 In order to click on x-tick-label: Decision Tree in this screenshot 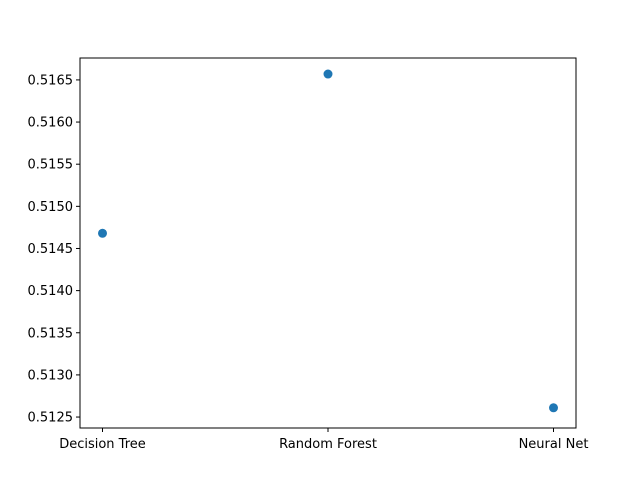, I will do `click(102, 444)`.